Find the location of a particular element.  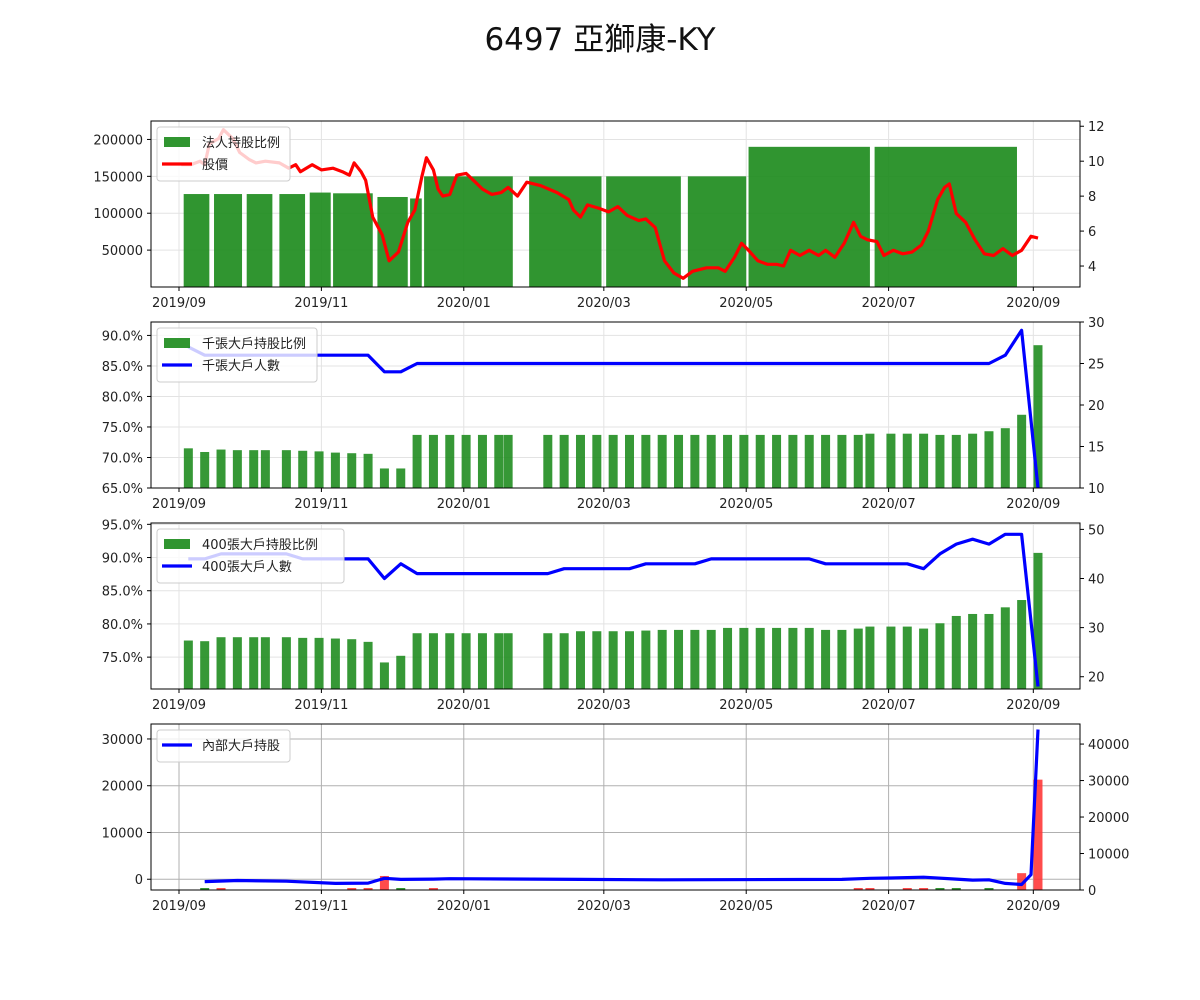

legend-label: 千張大戶持股比例 is located at coordinates (254, 344).